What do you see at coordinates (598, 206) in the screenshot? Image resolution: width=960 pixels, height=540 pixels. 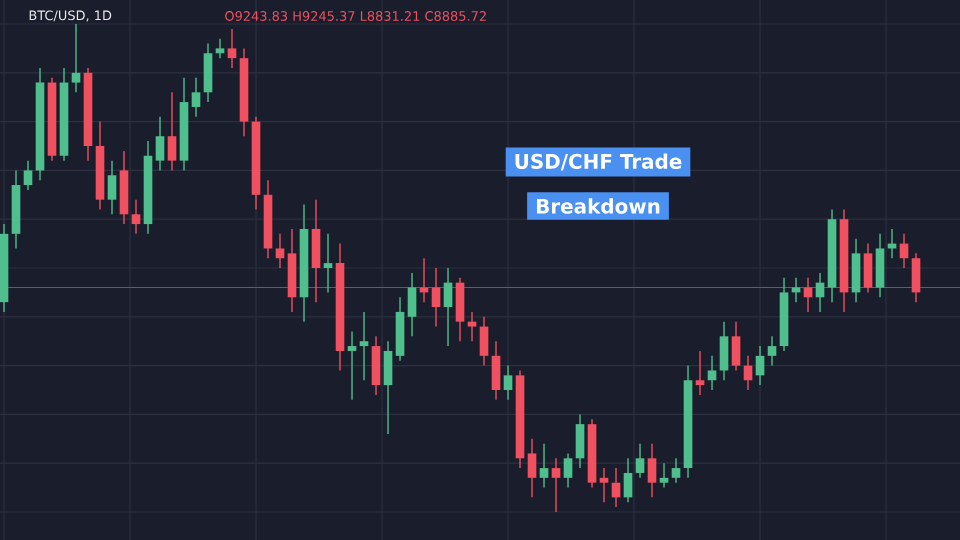 I see `text: Breakdown` at bounding box center [598, 206].